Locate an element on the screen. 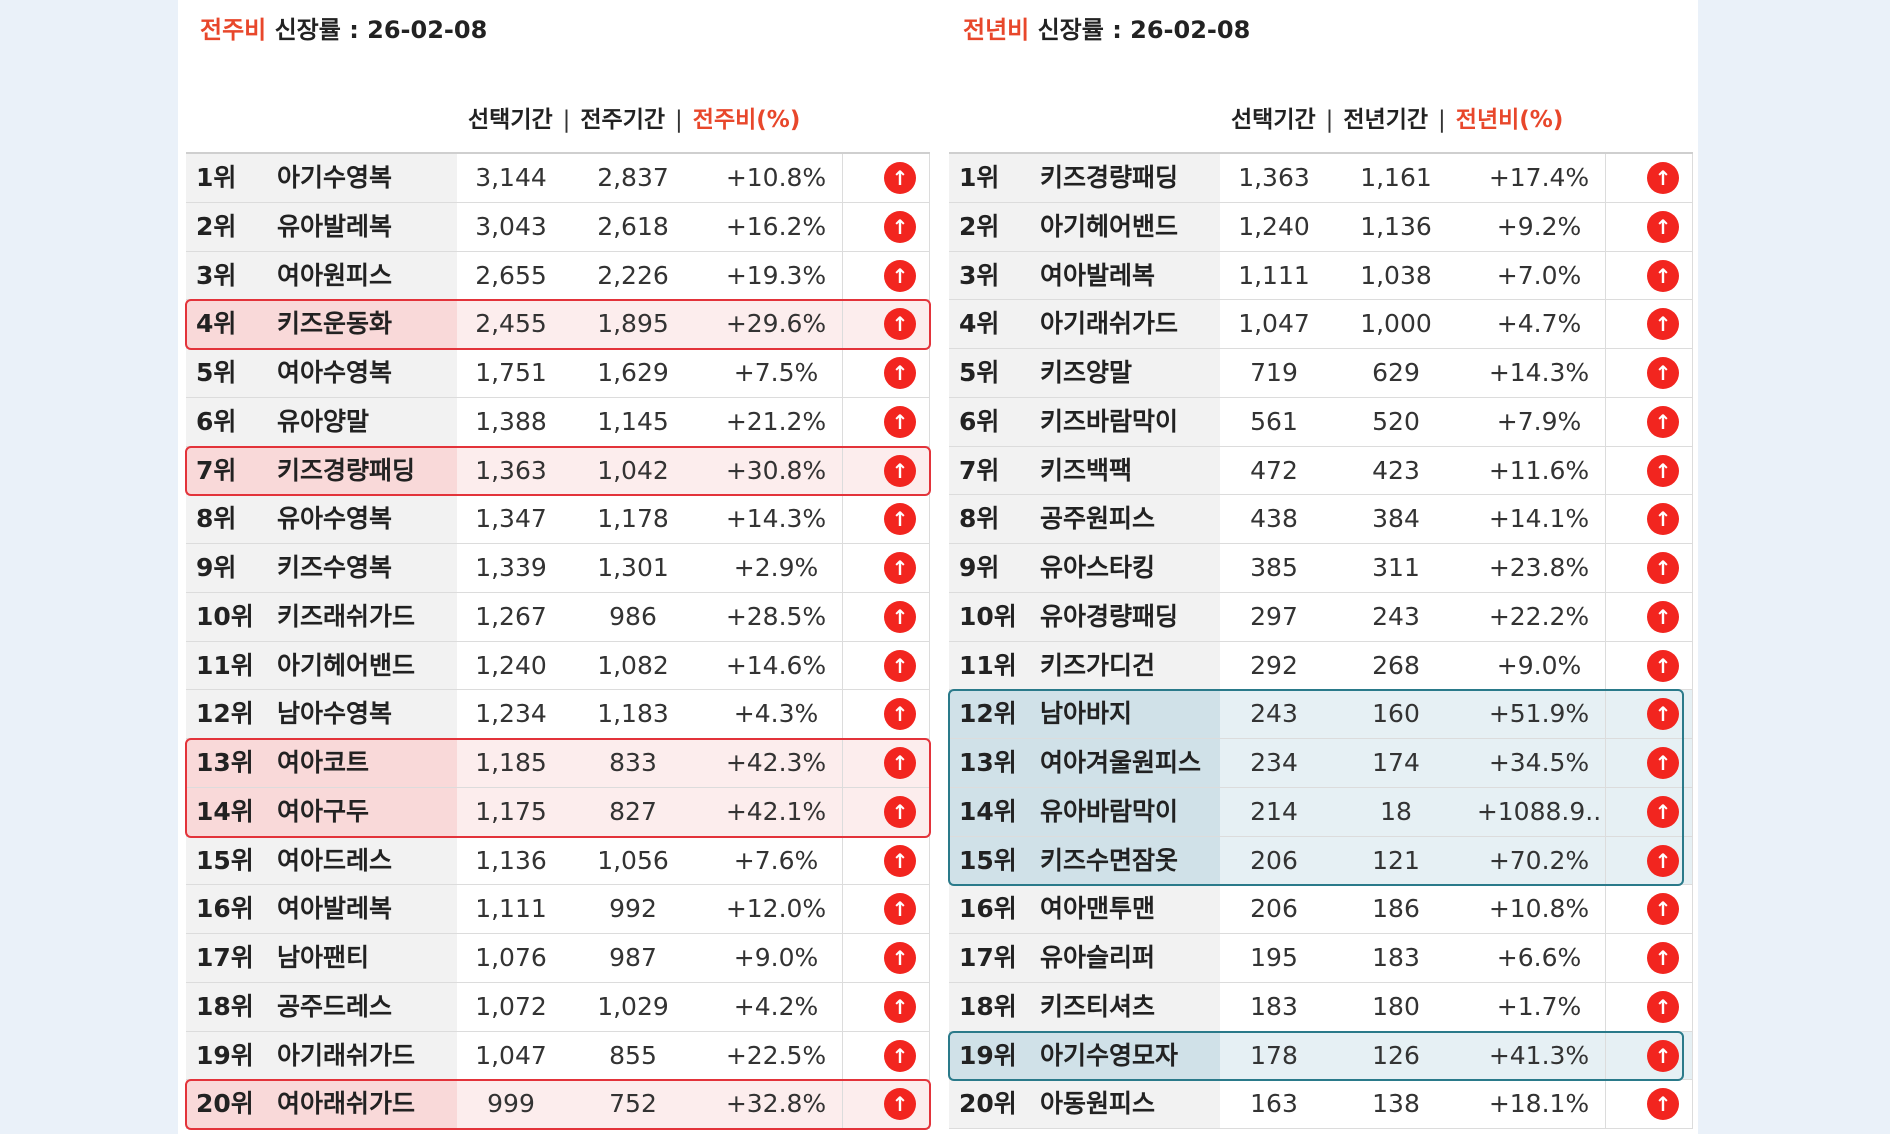 Image resolution: width=1890 pixels, height=1134 pixels. table-row: 11위 아기헤어밴드 1,240 1,082 +14.6% ↑ is located at coordinates (558, 666).